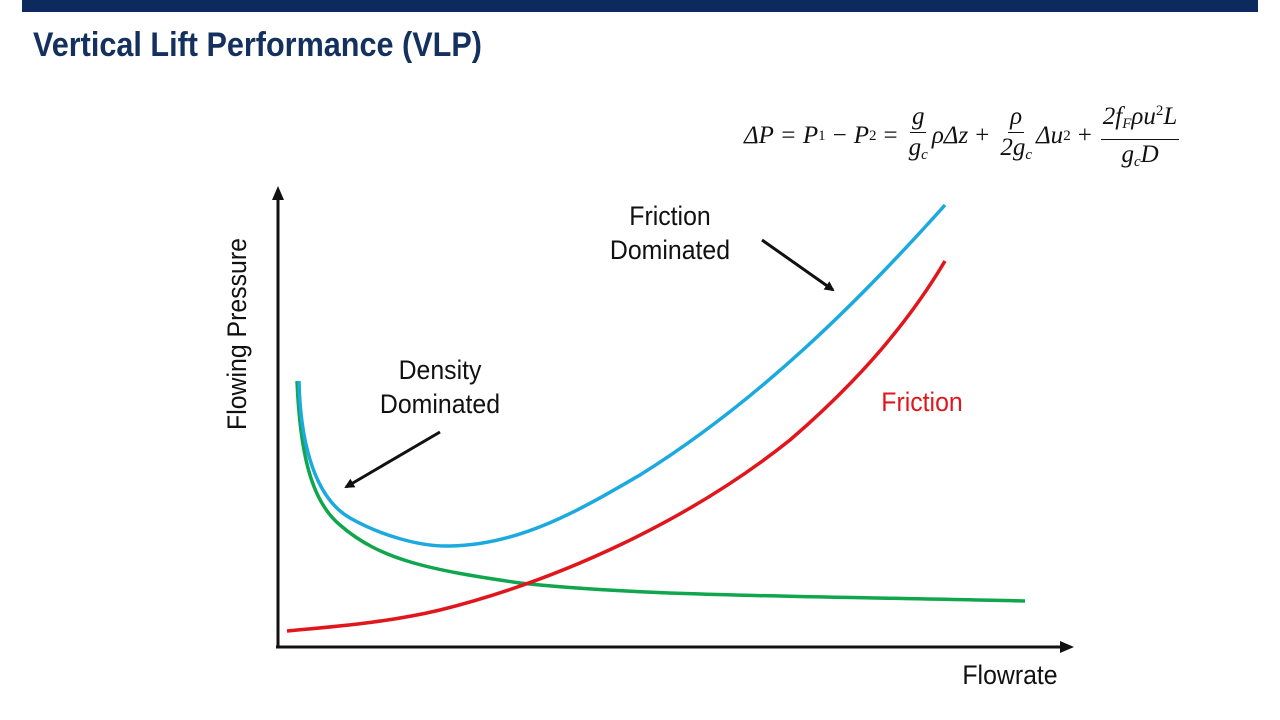 The height and width of the screenshot is (720, 1280). Describe the element at coordinates (1137, 161) in the screenshot. I see `eq-t3-den-sub: c` at that location.